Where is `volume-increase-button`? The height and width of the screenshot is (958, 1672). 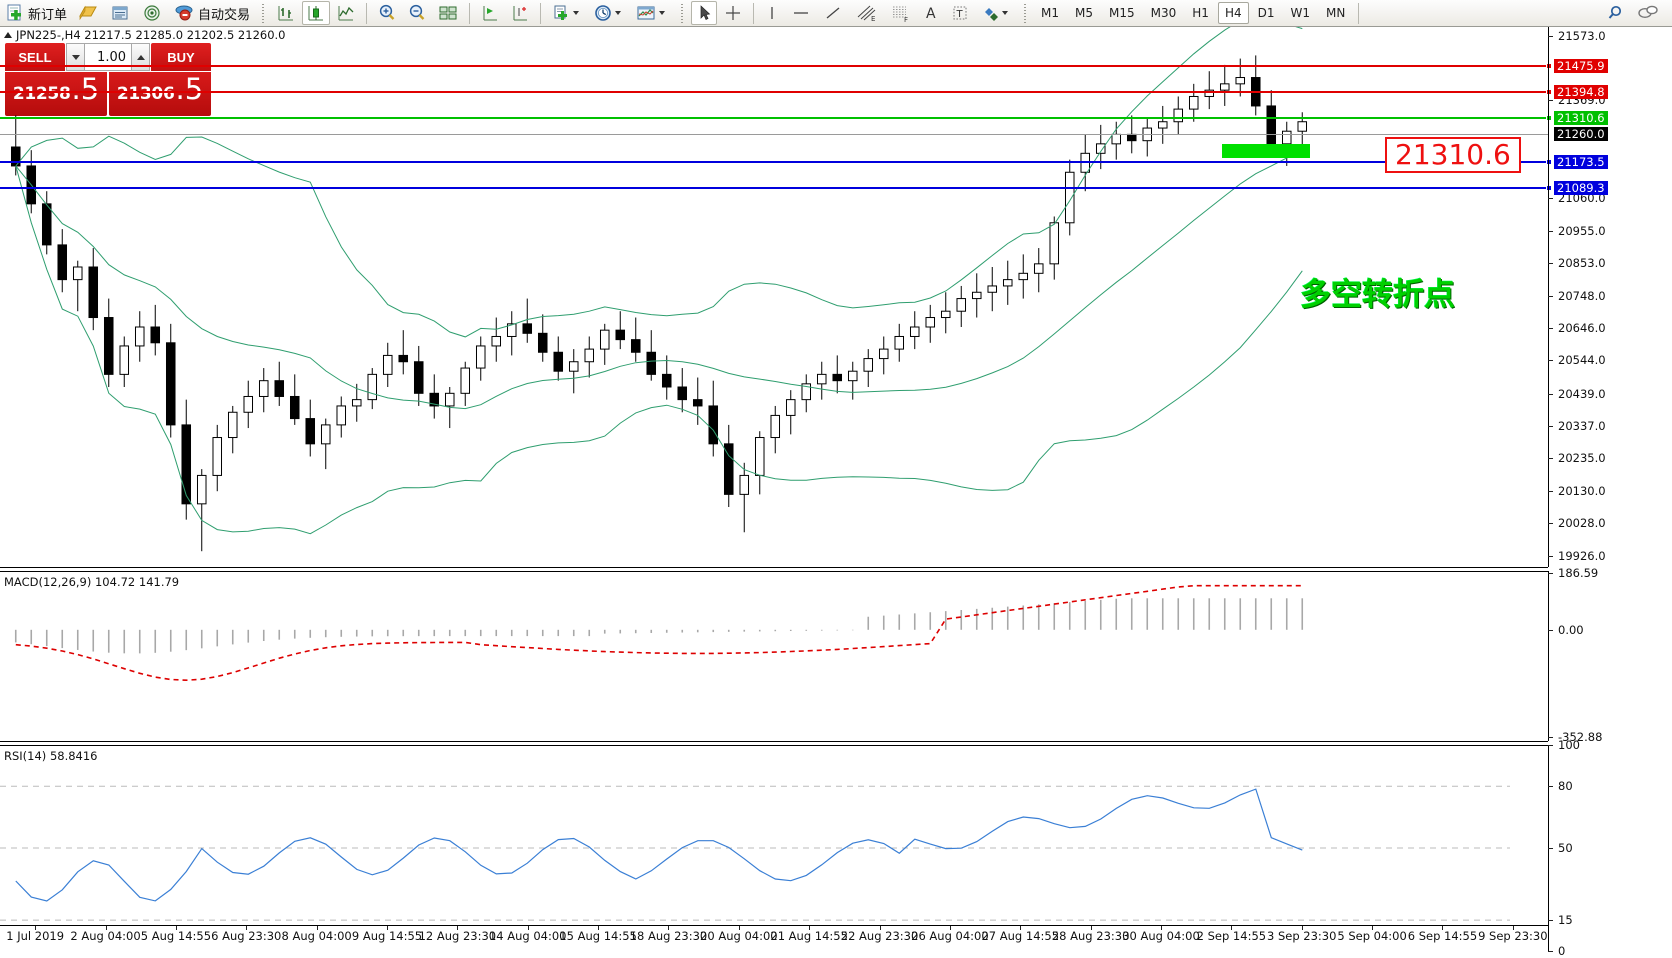
volume-increase-button is located at coordinates (140, 57).